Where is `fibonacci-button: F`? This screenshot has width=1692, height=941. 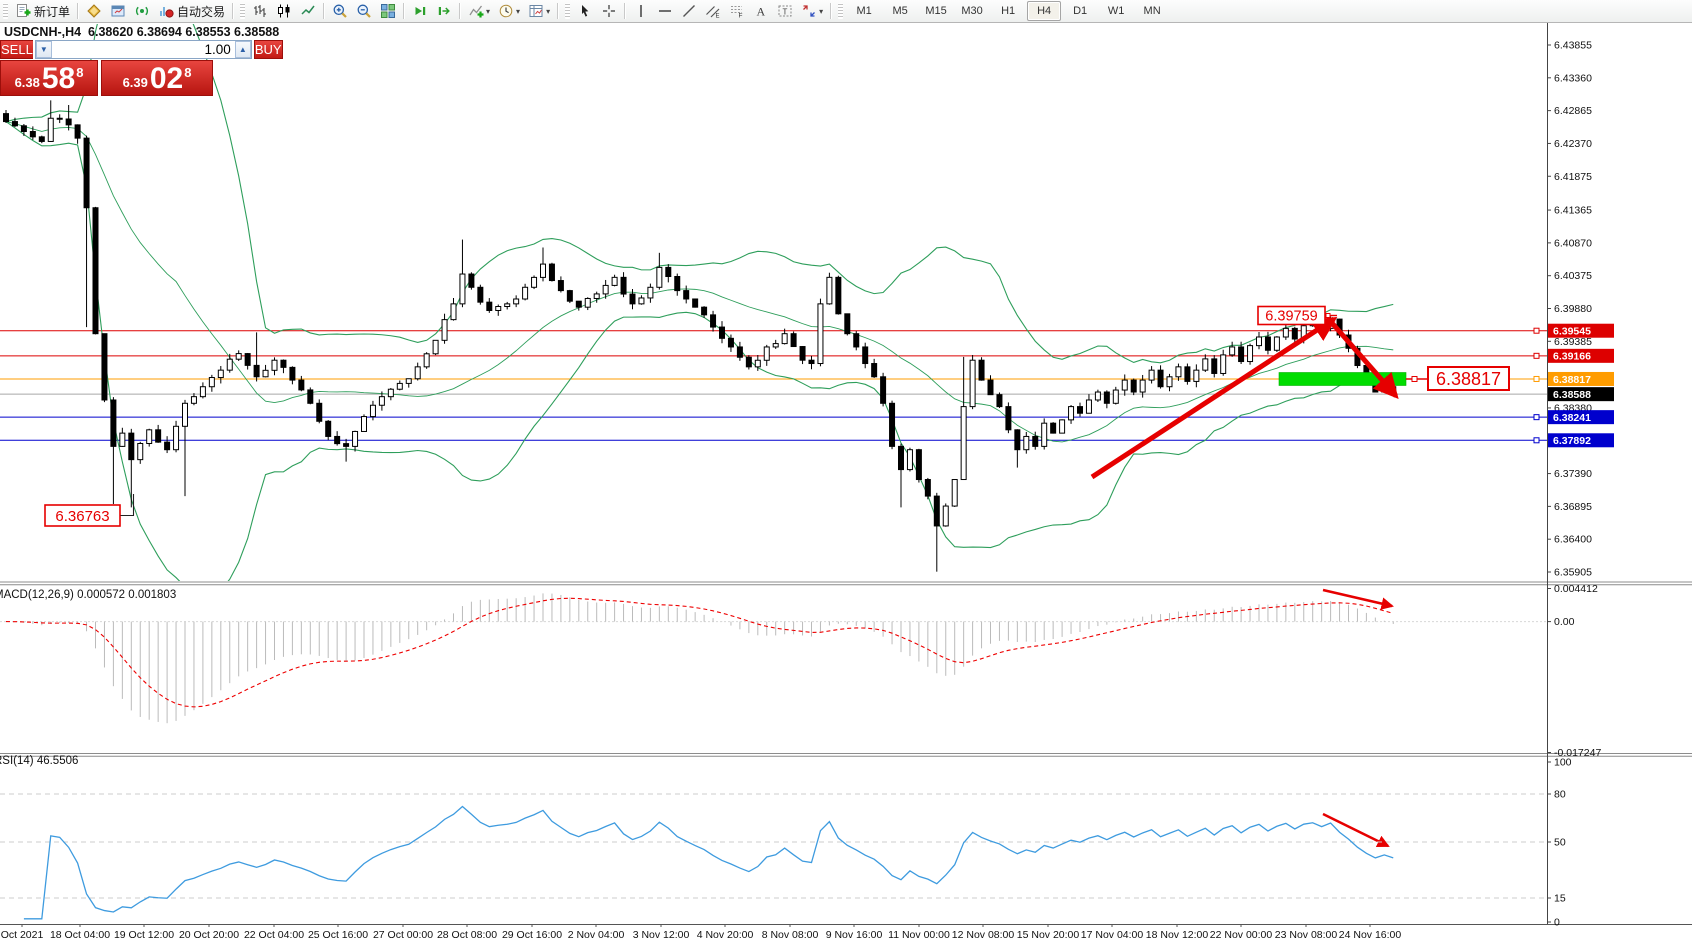
fibonacci-button: F is located at coordinates (737, 11).